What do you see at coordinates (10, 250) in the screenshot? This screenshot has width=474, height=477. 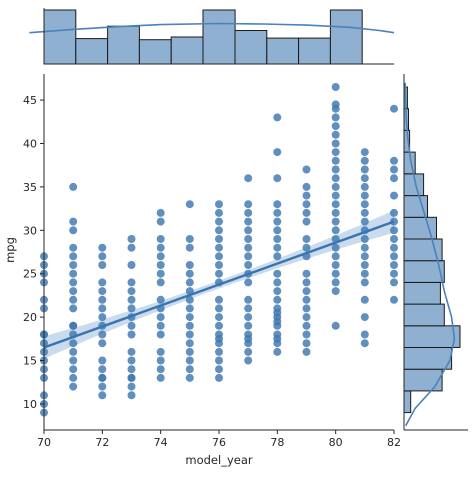 I see `y-axis-label: mpg` at bounding box center [10, 250].